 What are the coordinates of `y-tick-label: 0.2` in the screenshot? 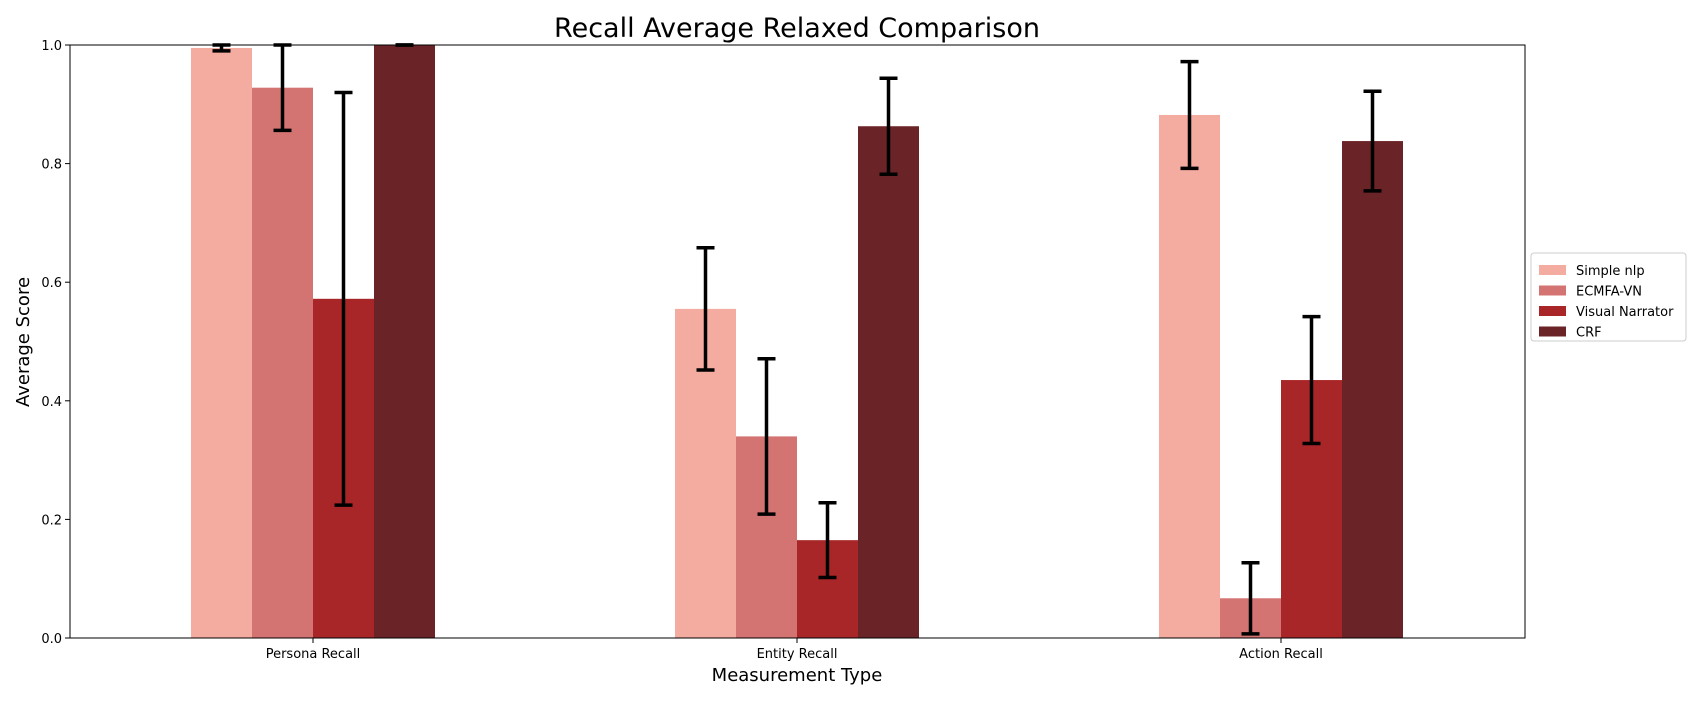 It's located at (51, 520).